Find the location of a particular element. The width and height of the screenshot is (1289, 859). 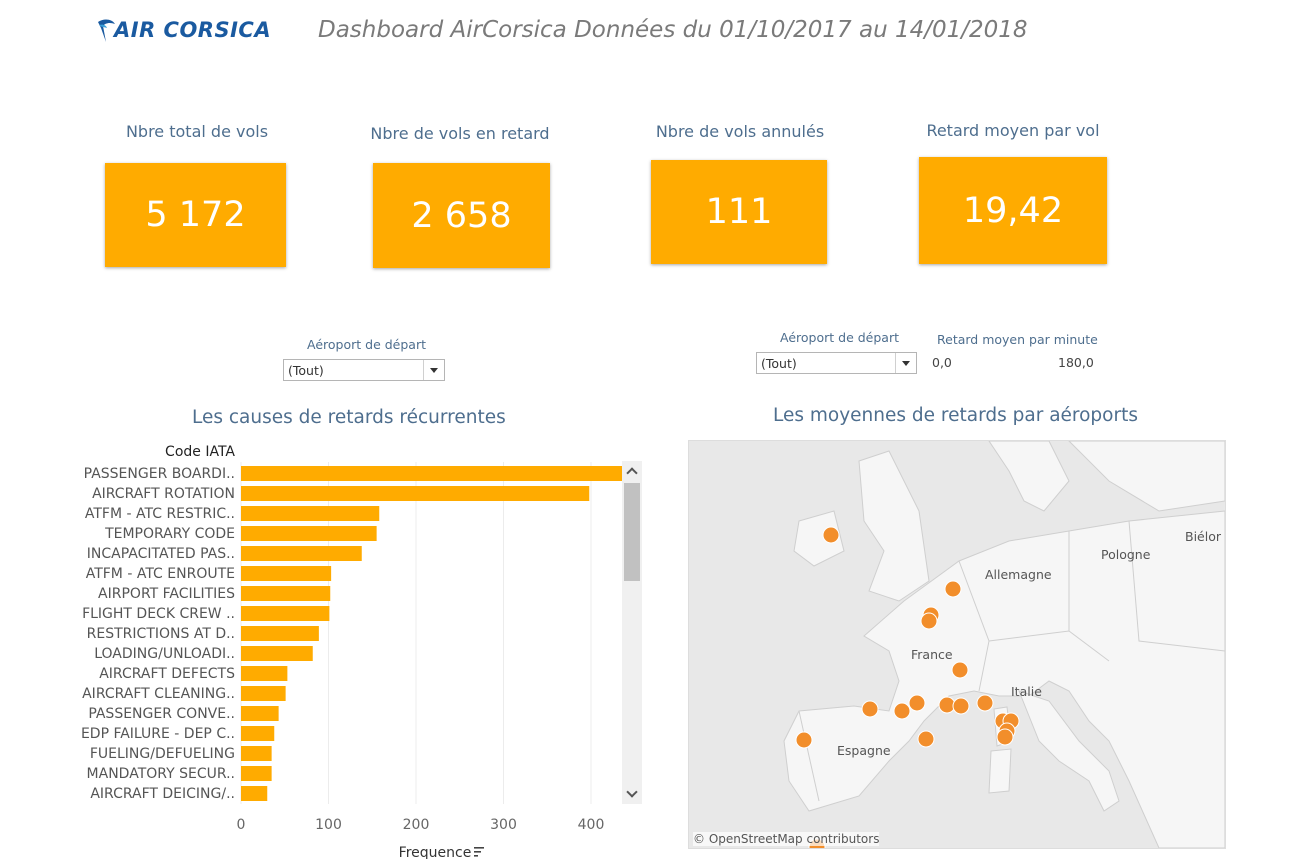

x-tick-label: 200 is located at coordinates (416, 825).